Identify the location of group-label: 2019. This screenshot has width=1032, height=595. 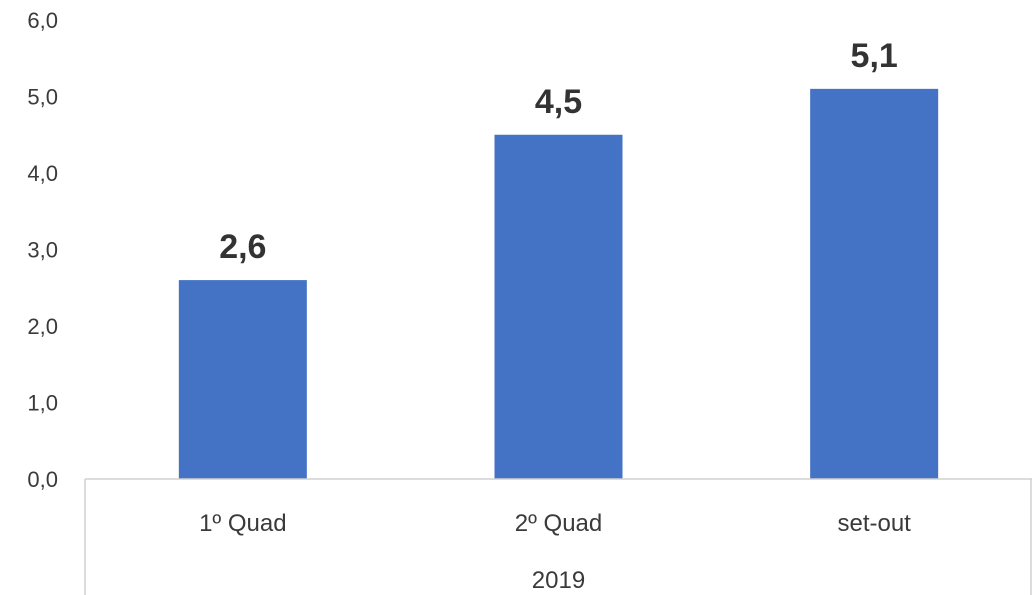
(558, 580).